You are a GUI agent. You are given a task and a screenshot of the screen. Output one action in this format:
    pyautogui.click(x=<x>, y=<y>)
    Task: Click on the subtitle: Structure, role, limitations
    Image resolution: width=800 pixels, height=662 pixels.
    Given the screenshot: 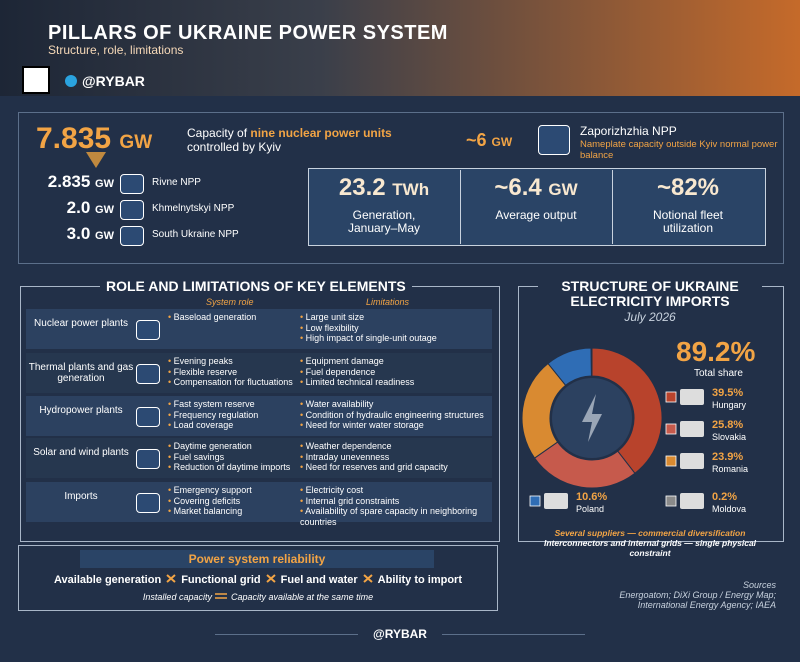 What is the action you would take?
    pyautogui.click(x=116, y=50)
    